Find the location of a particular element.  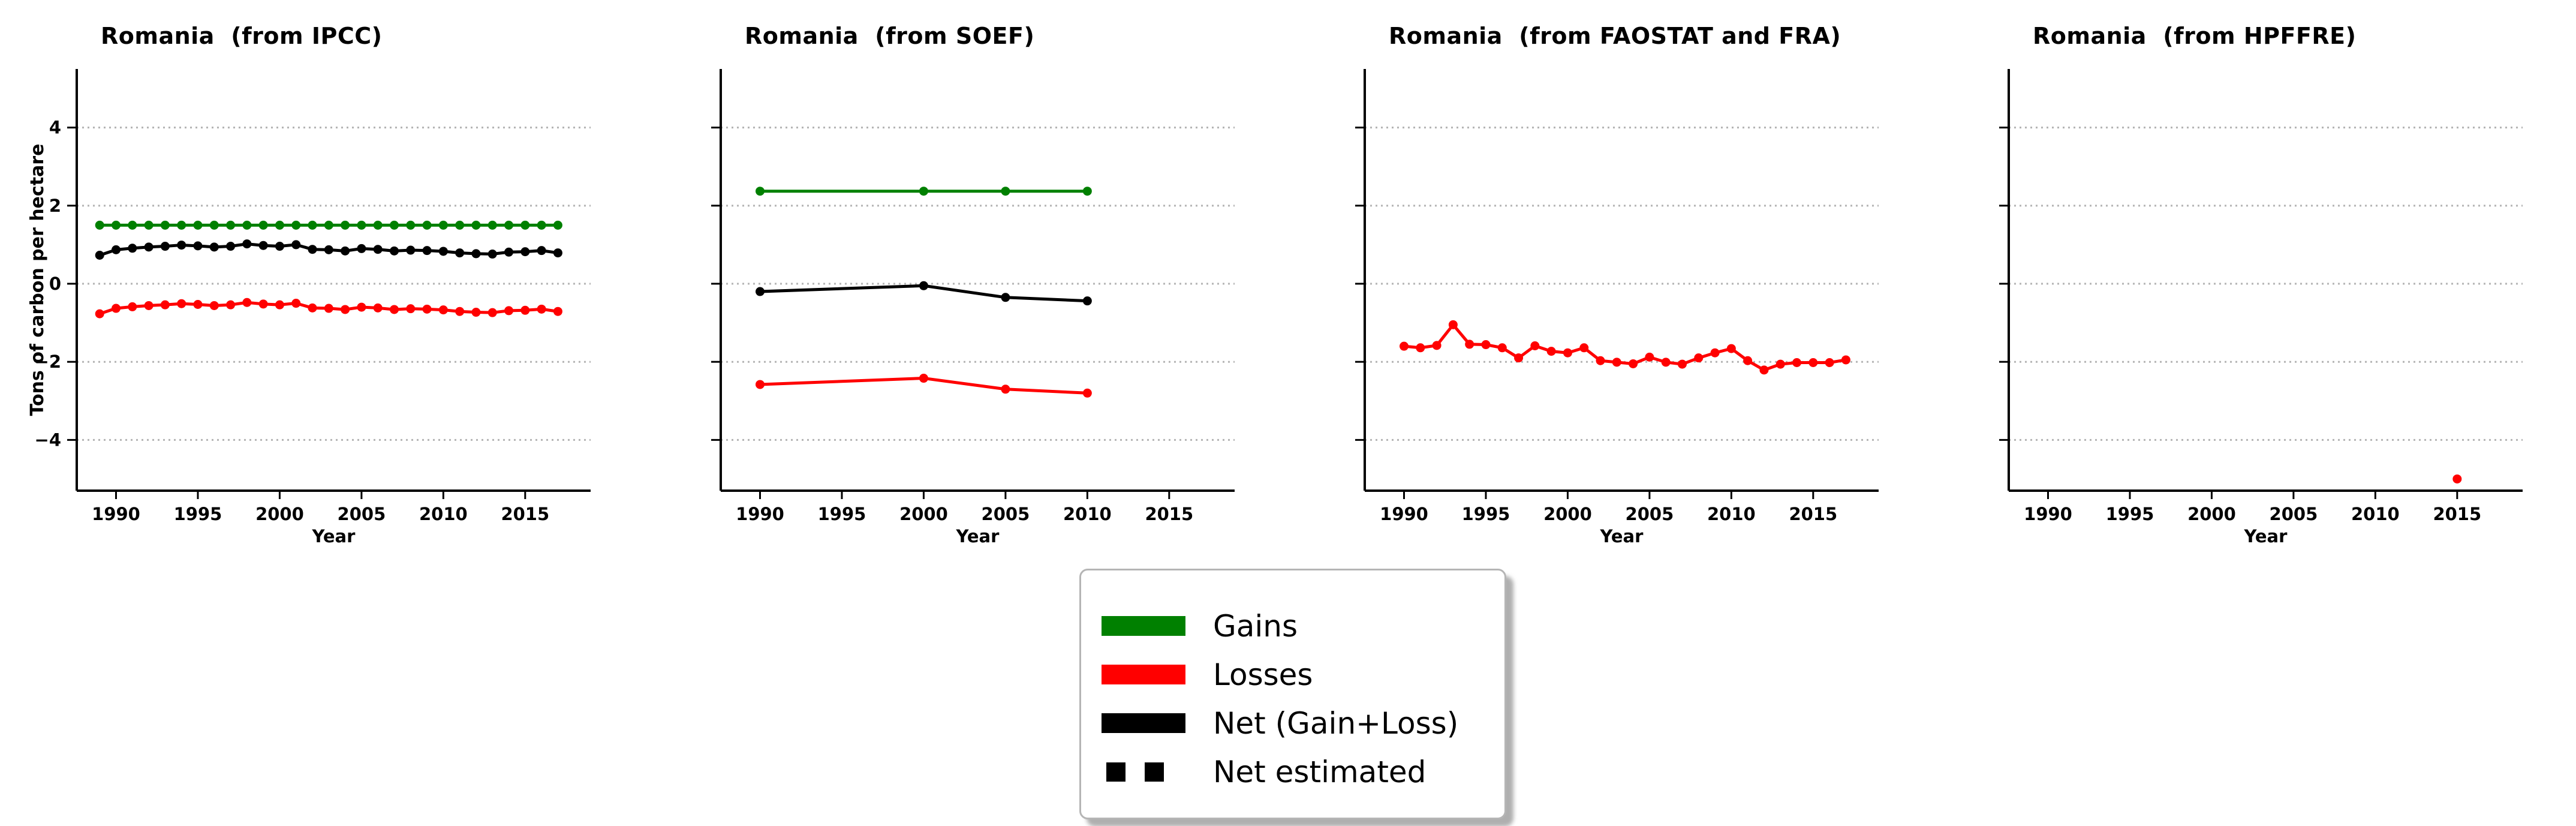

svg-text: −2 is located at coordinates (48, 362).